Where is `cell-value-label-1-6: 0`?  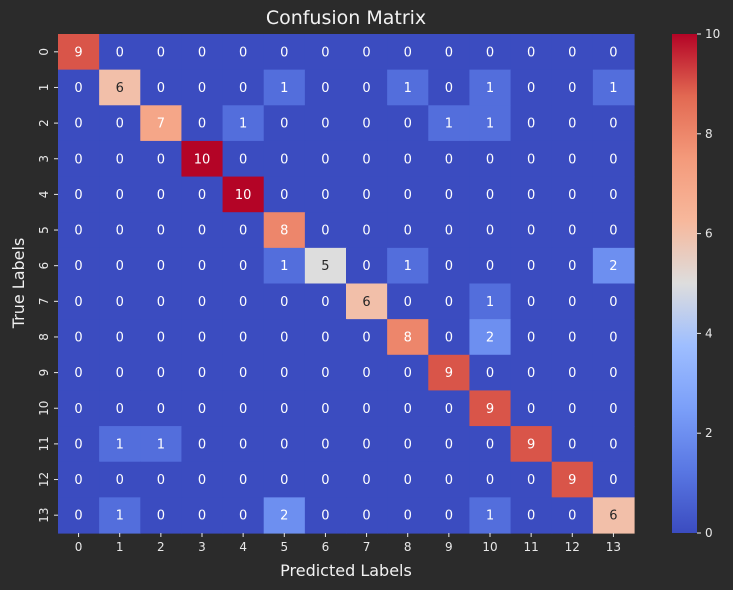
cell-value-label-1-6: 0 is located at coordinates (325, 88).